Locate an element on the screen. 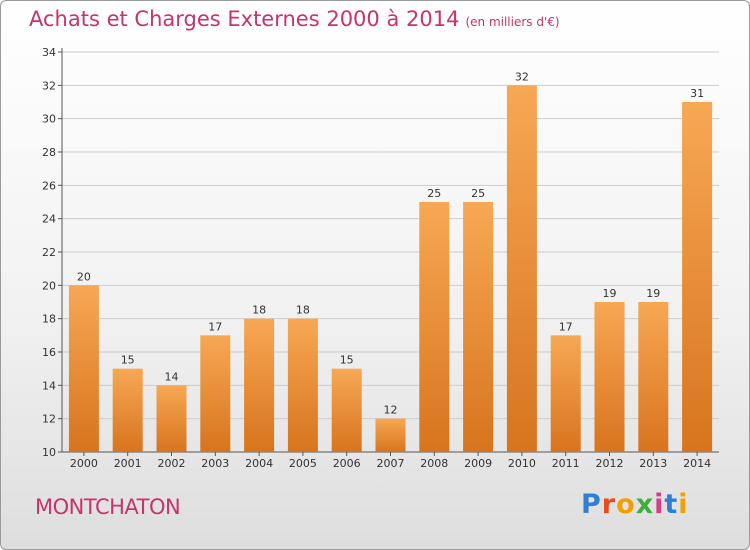 This screenshot has height=550, width=750. x-tick-label: 2007 is located at coordinates (391, 463).